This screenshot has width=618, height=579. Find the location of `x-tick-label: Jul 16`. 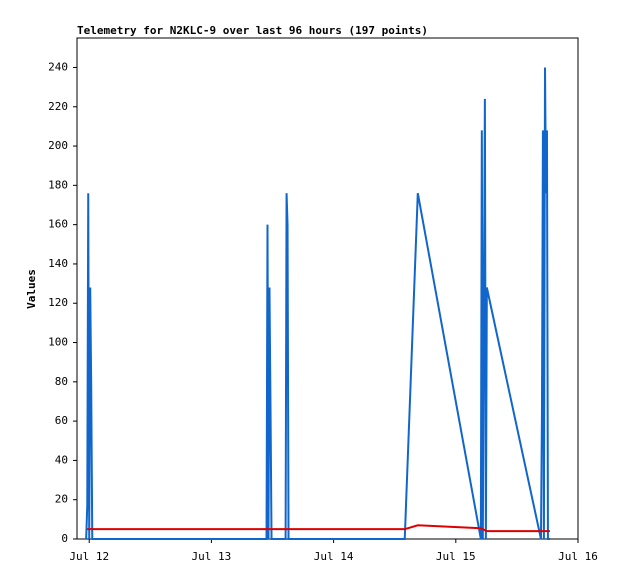

x-tick-label: Jul 16 is located at coordinates (578, 556).